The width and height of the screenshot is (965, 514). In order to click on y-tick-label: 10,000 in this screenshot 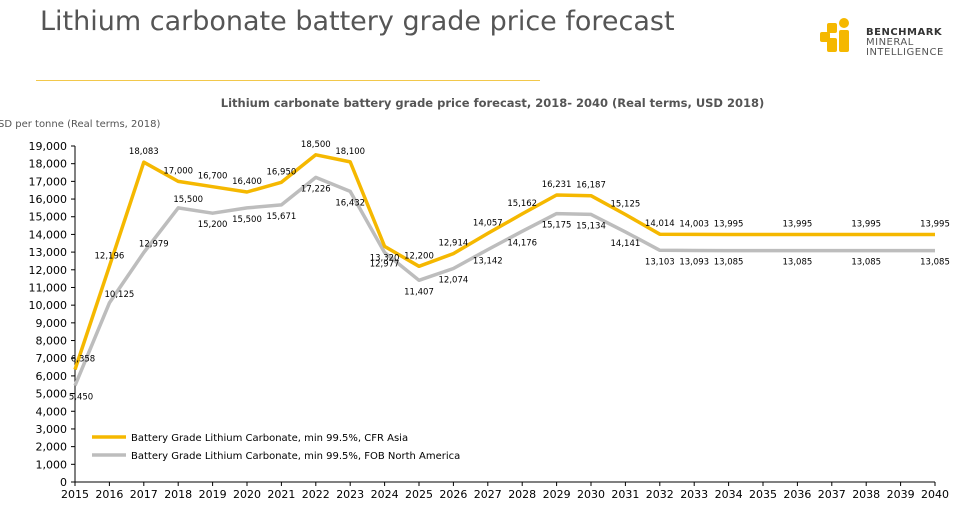, I will do `click(48, 305)`.